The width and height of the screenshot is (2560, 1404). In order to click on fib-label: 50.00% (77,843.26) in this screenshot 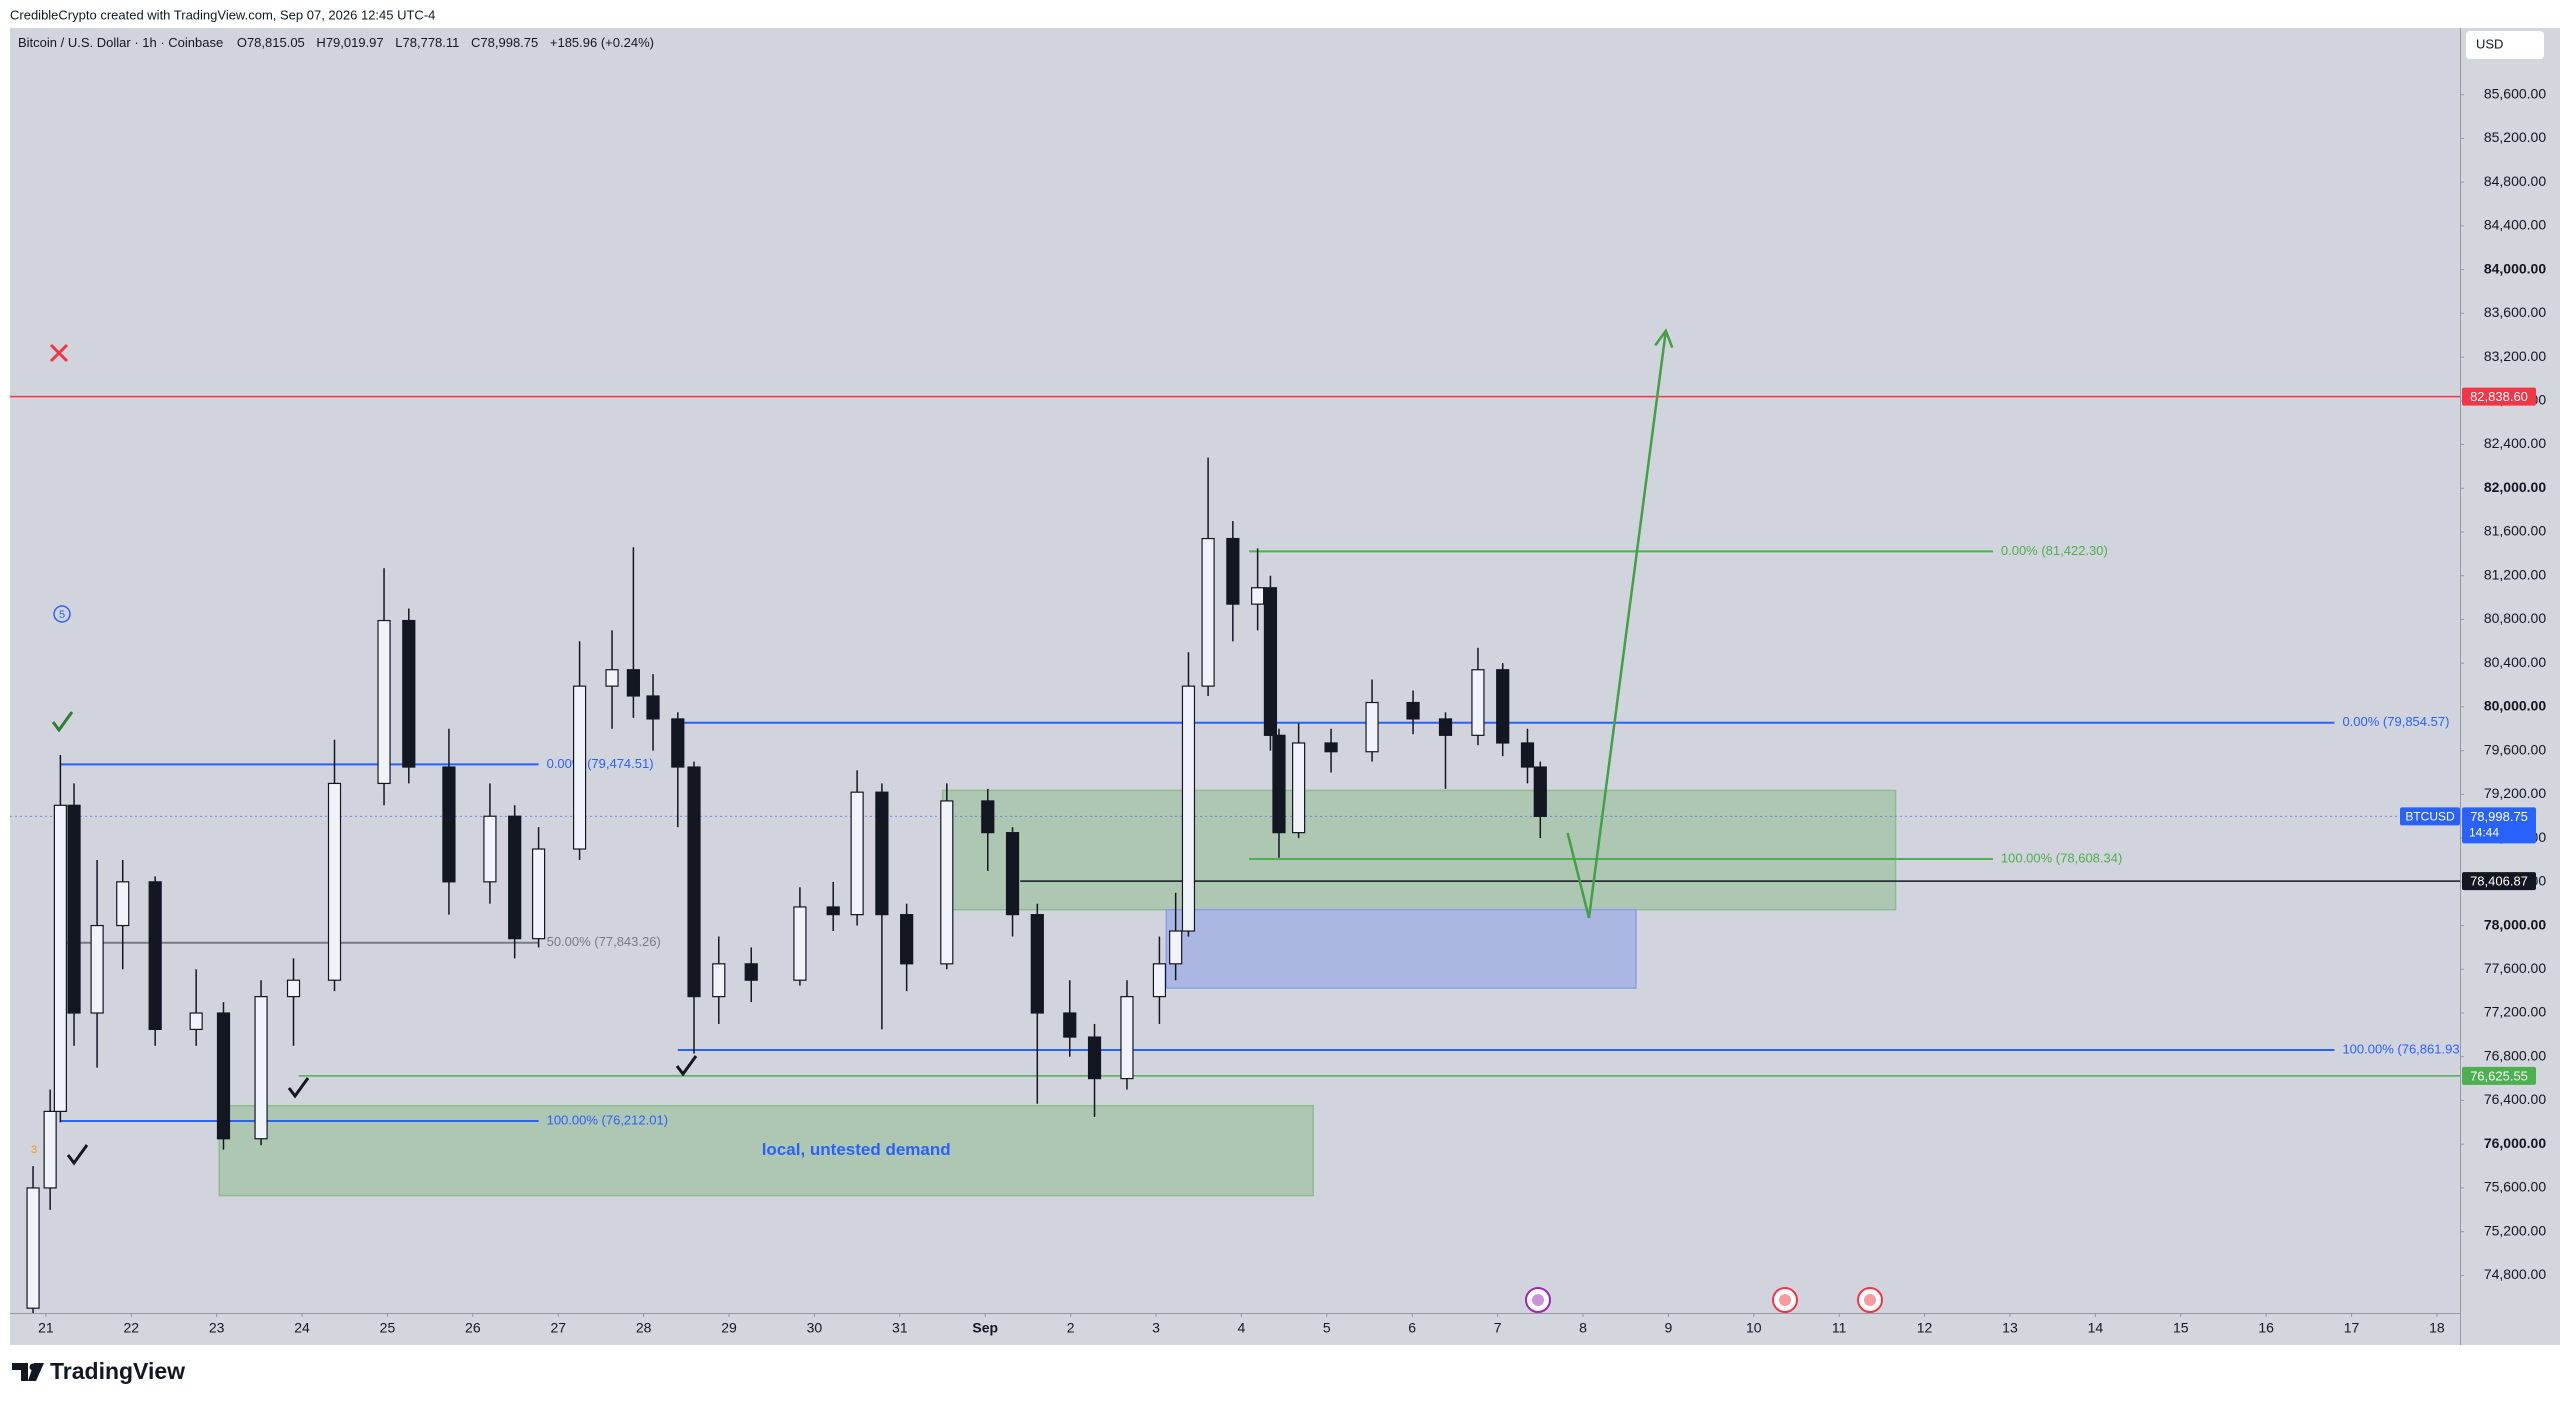, I will do `click(604, 941)`.